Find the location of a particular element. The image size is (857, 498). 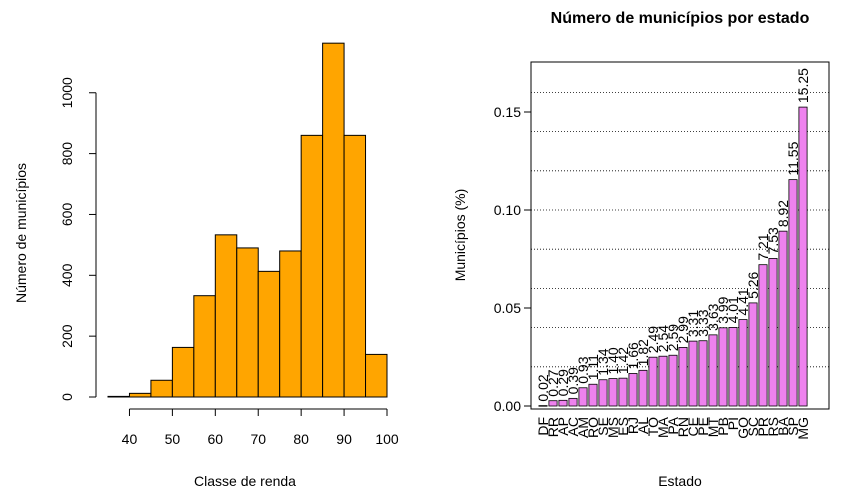

bar-chart-data-label: 15.25 is located at coordinates (803, 85).